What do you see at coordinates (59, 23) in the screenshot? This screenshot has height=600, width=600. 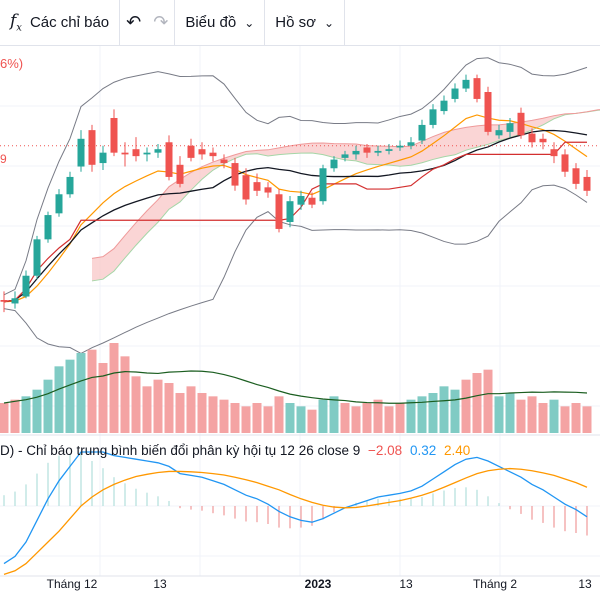 I see `indicators-button: fx Các chỉ báo` at bounding box center [59, 23].